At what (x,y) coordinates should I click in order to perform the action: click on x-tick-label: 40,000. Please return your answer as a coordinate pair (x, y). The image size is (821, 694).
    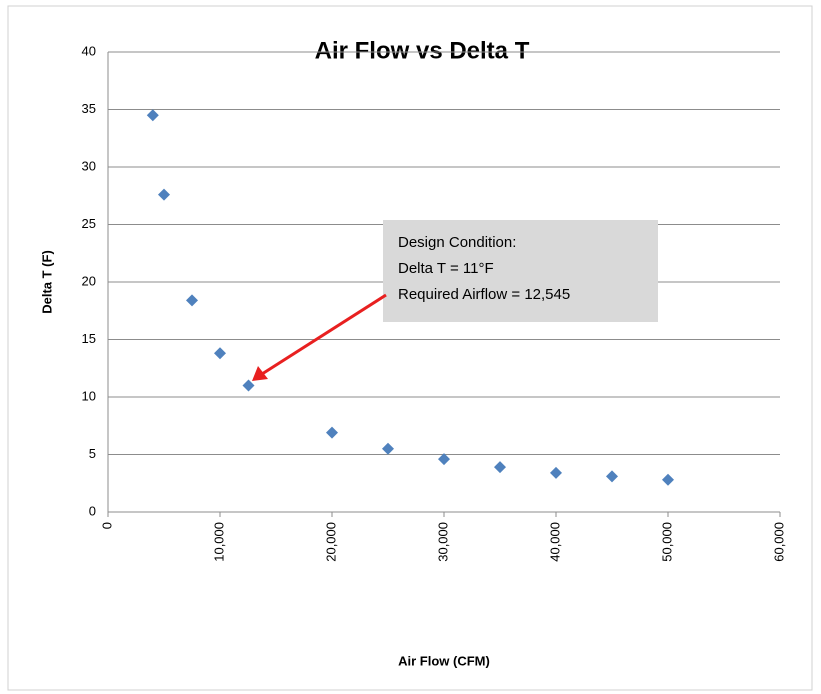
    Looking at the image, I should click on (554, 542).